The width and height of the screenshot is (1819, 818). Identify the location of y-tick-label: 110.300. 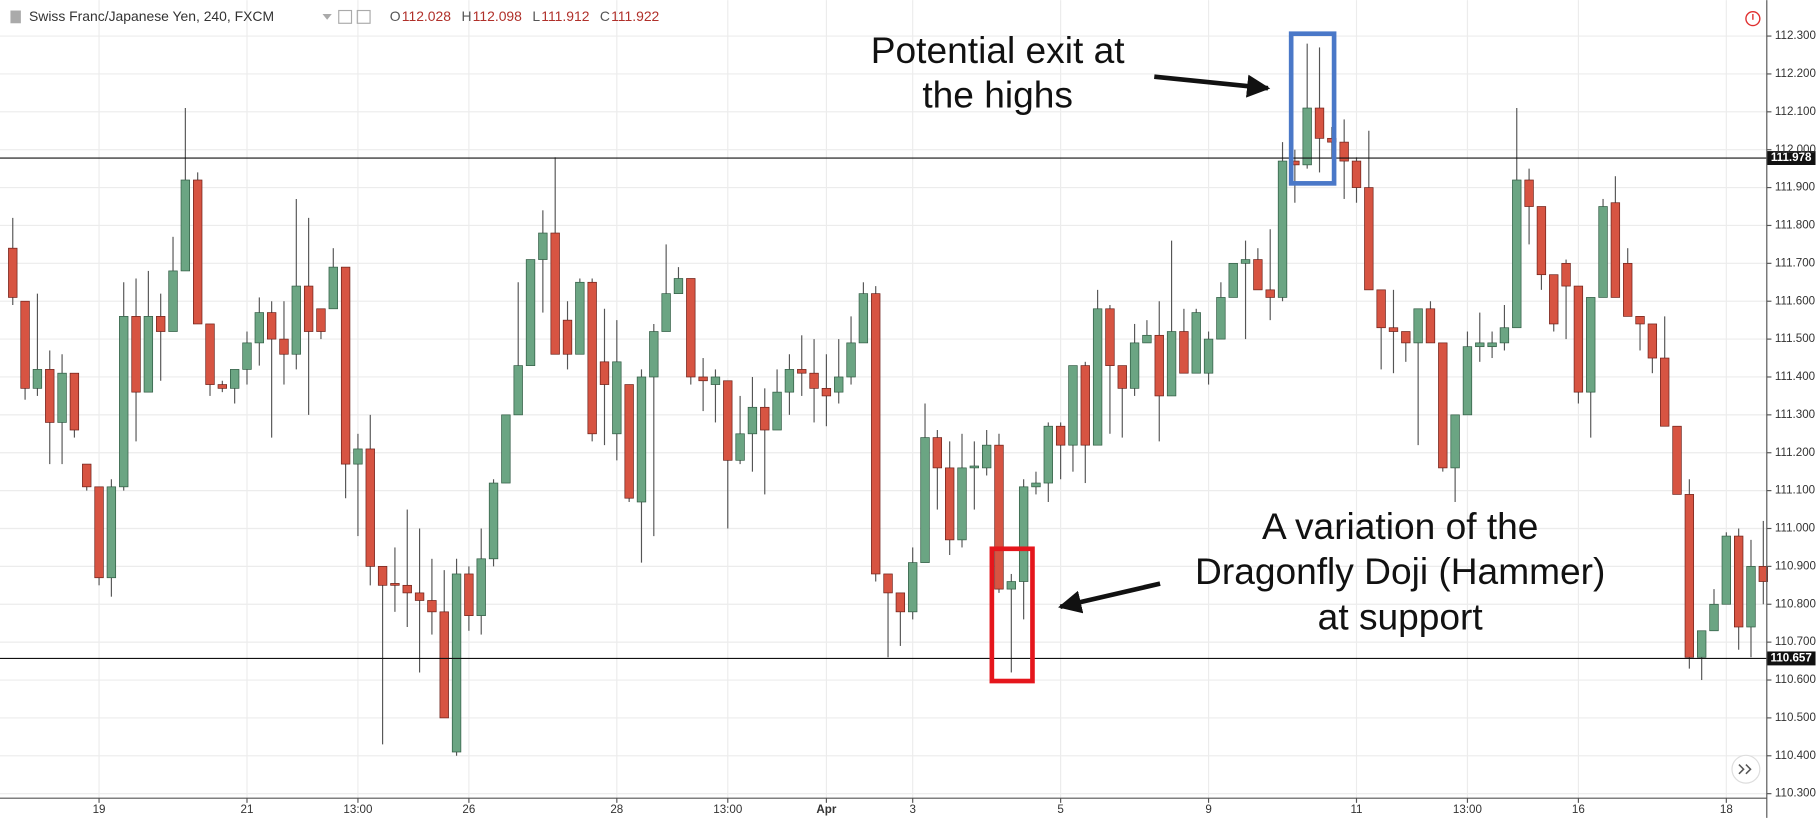
(1795, 793).